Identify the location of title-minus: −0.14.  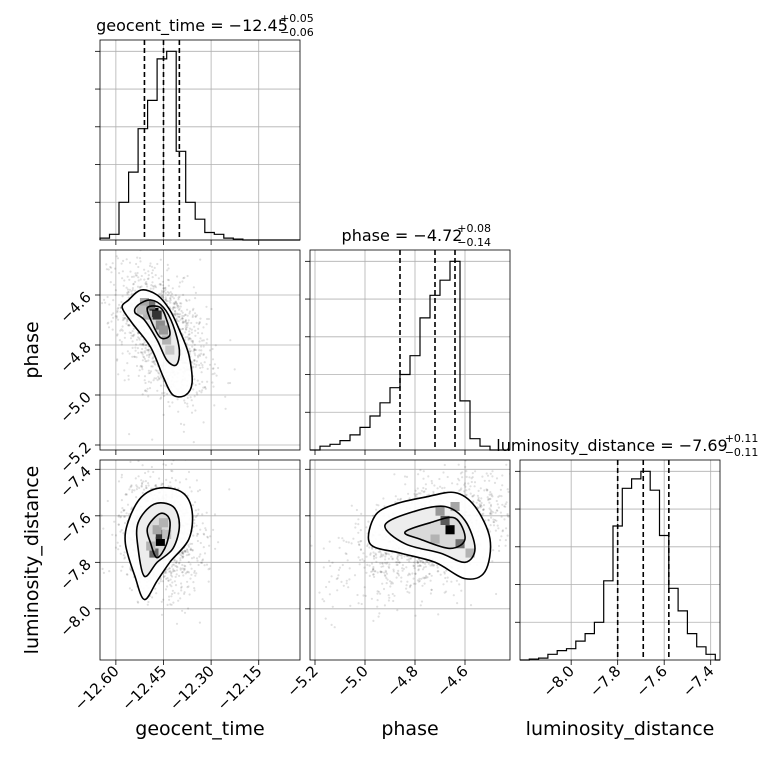
(474, 242).